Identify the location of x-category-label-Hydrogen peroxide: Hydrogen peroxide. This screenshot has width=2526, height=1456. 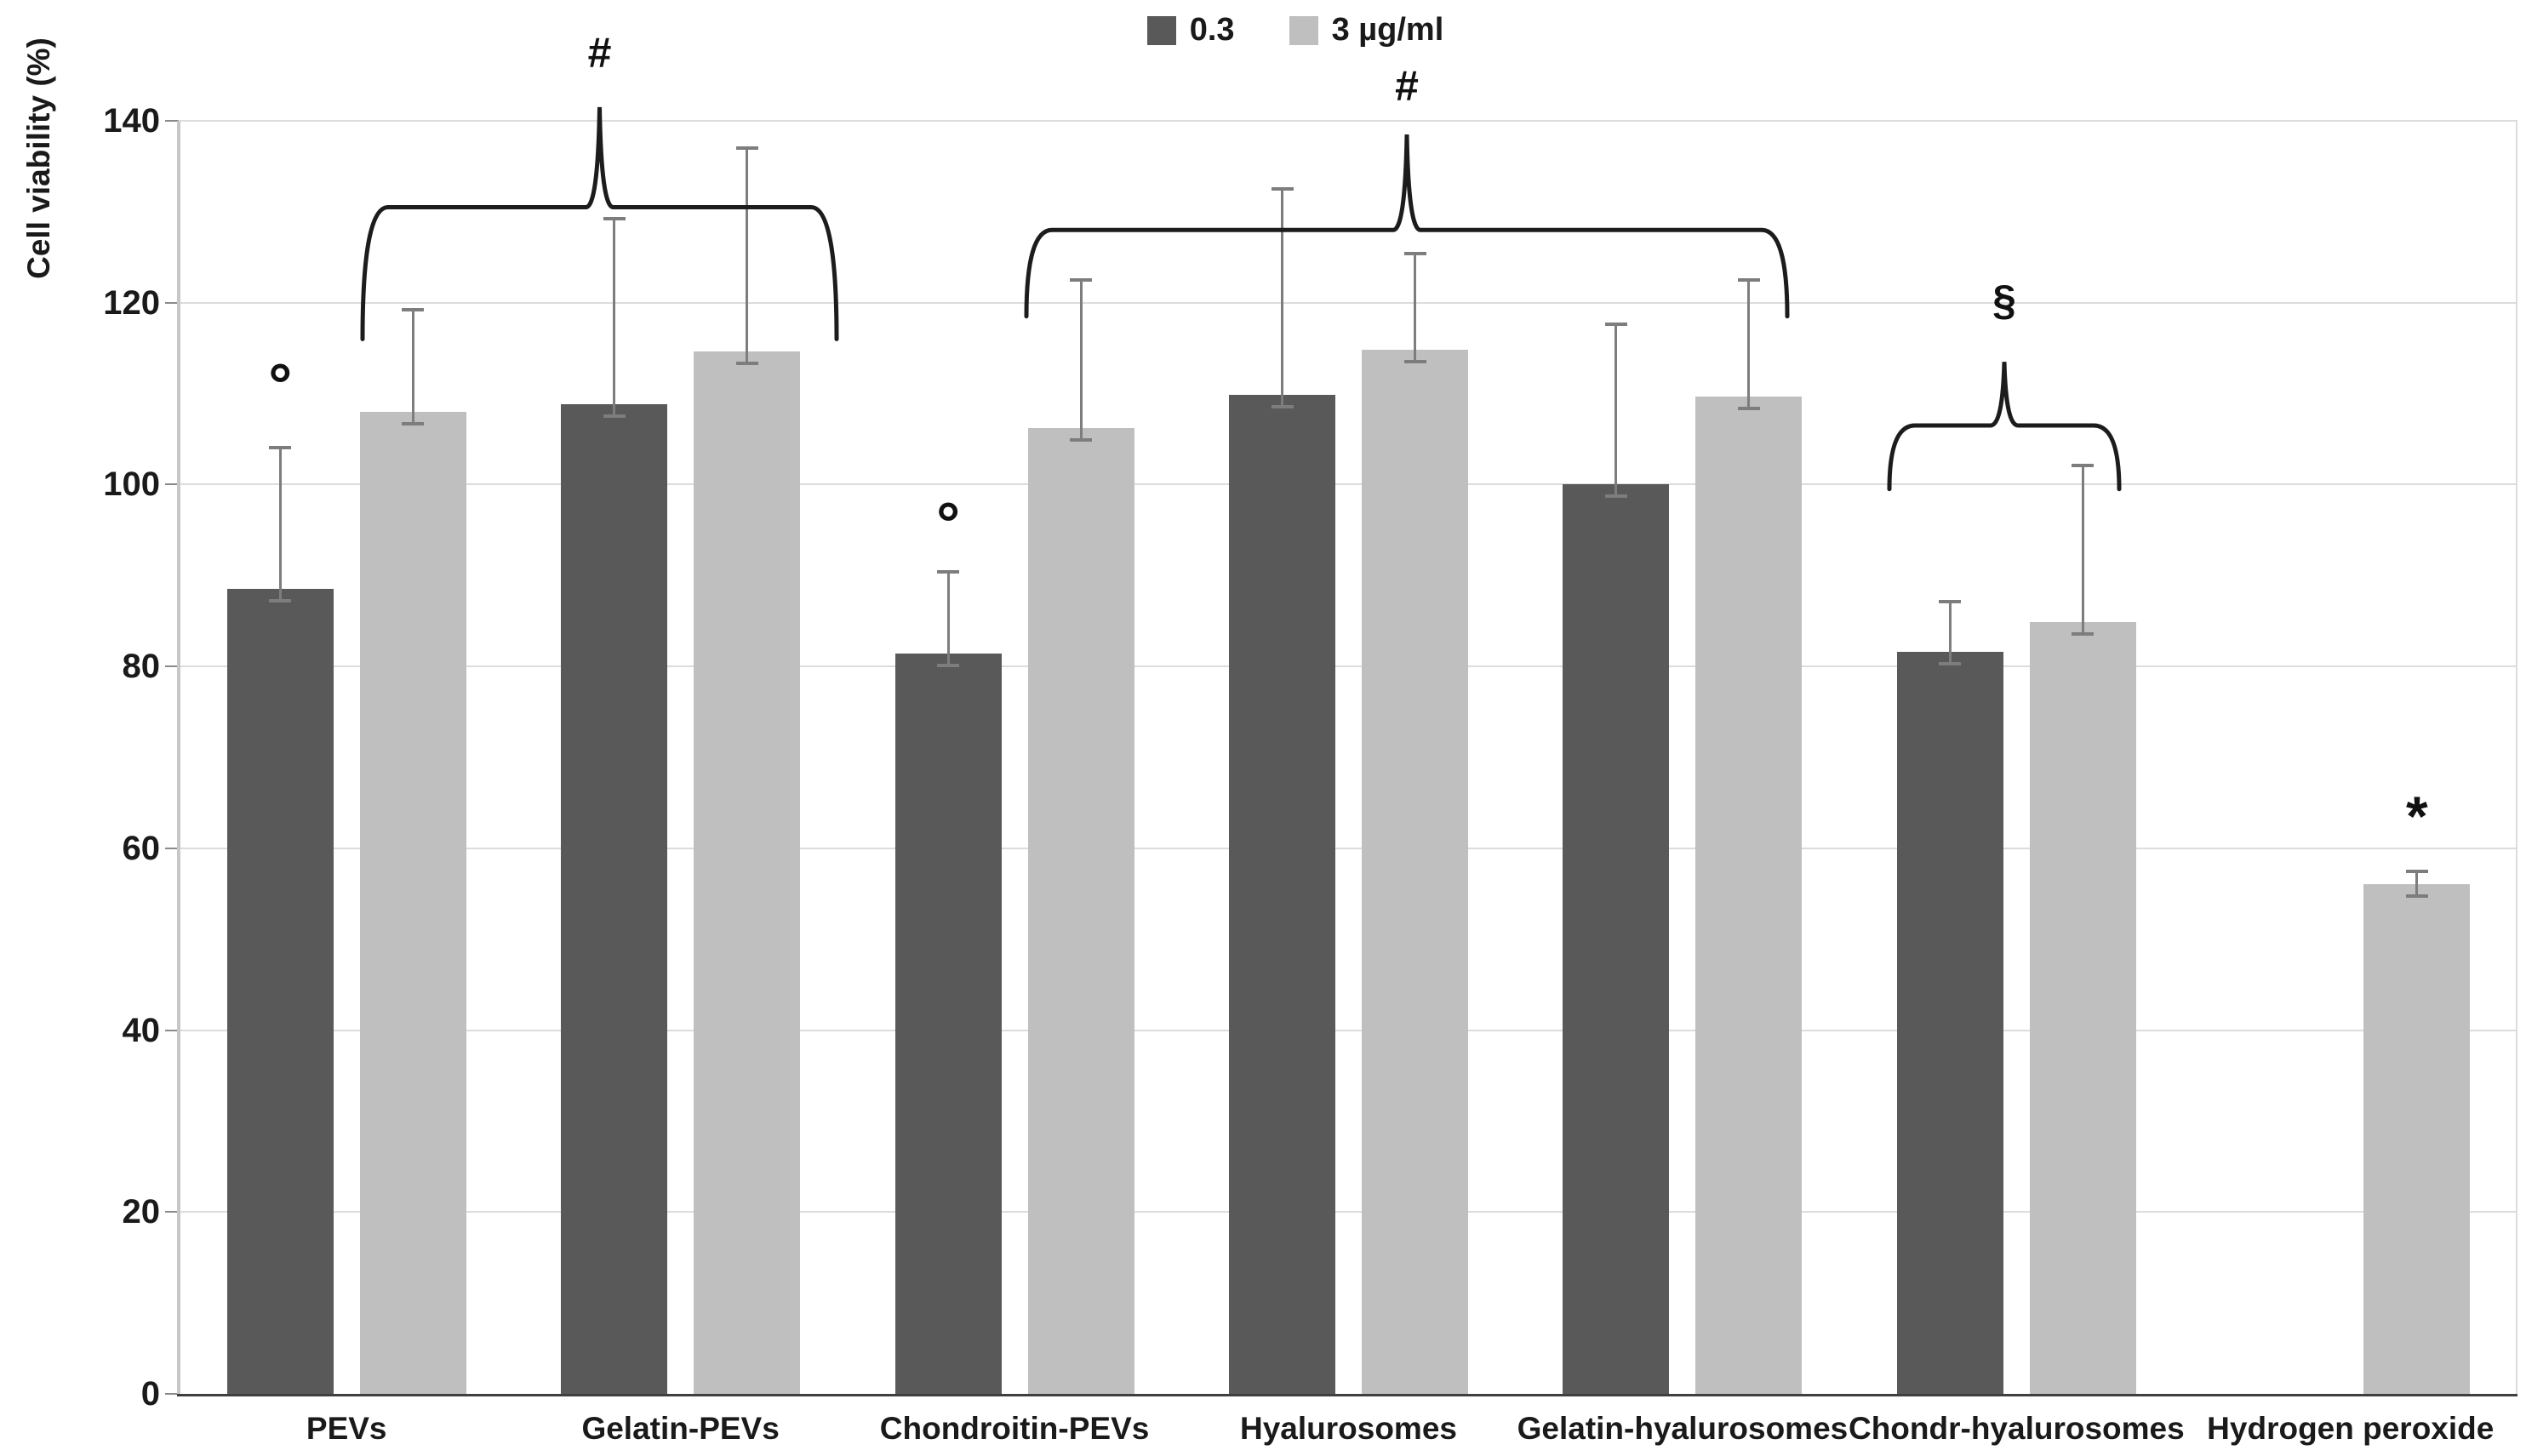
(2351, 1428).